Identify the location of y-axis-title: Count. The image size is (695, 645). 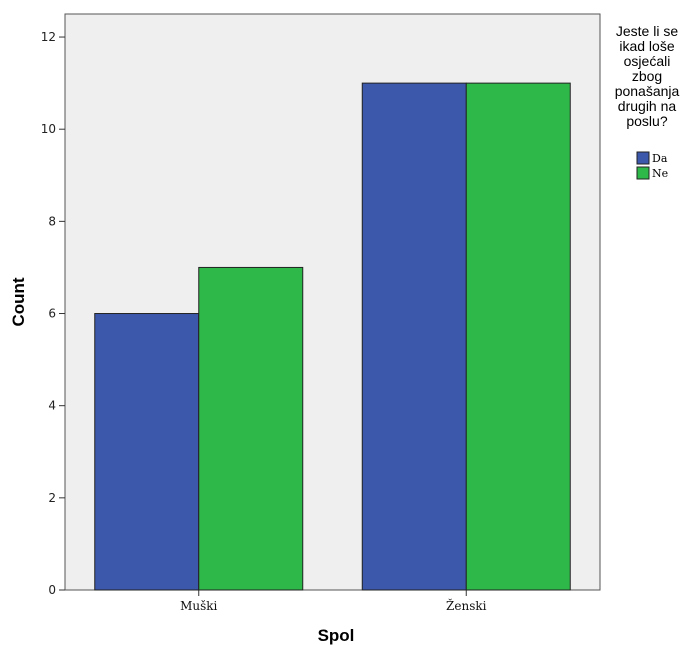
(18, 301).